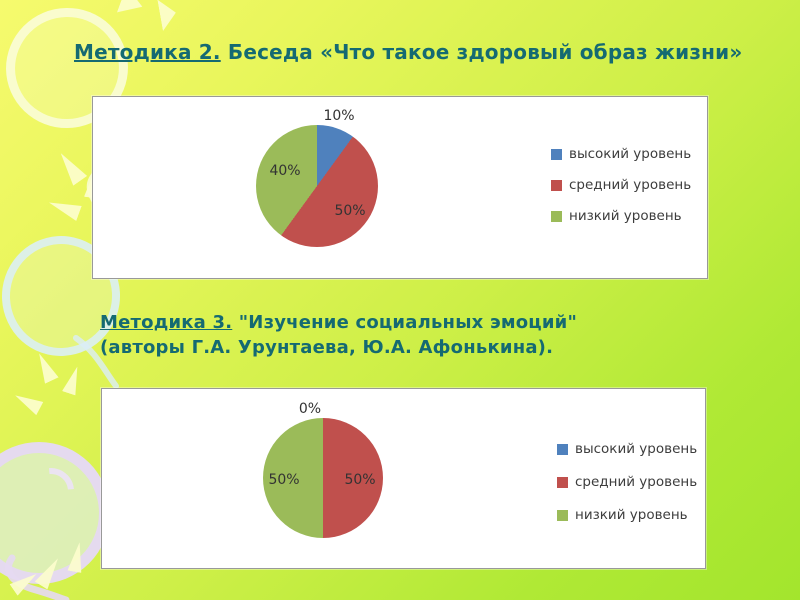 Image resolution: width=800 pixels, height=600 pixels. I want to click on section-2-title-line-2: (авторы Г.А. Урунтаева, Ю.А. Афонькина)., so click(327, 347).